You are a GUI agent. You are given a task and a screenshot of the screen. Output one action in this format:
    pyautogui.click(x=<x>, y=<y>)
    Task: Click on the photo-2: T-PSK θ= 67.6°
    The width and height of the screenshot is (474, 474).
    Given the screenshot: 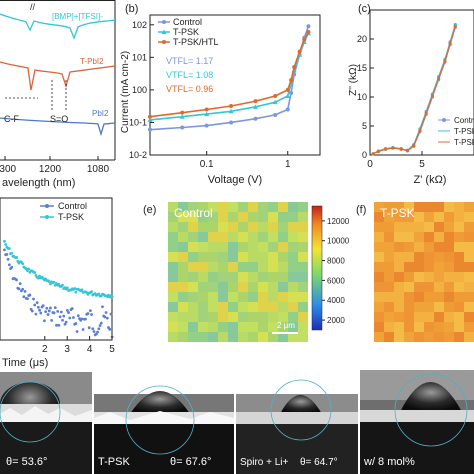 What is the action you would take?
    pyautogui.click(x=164, y=429)
    